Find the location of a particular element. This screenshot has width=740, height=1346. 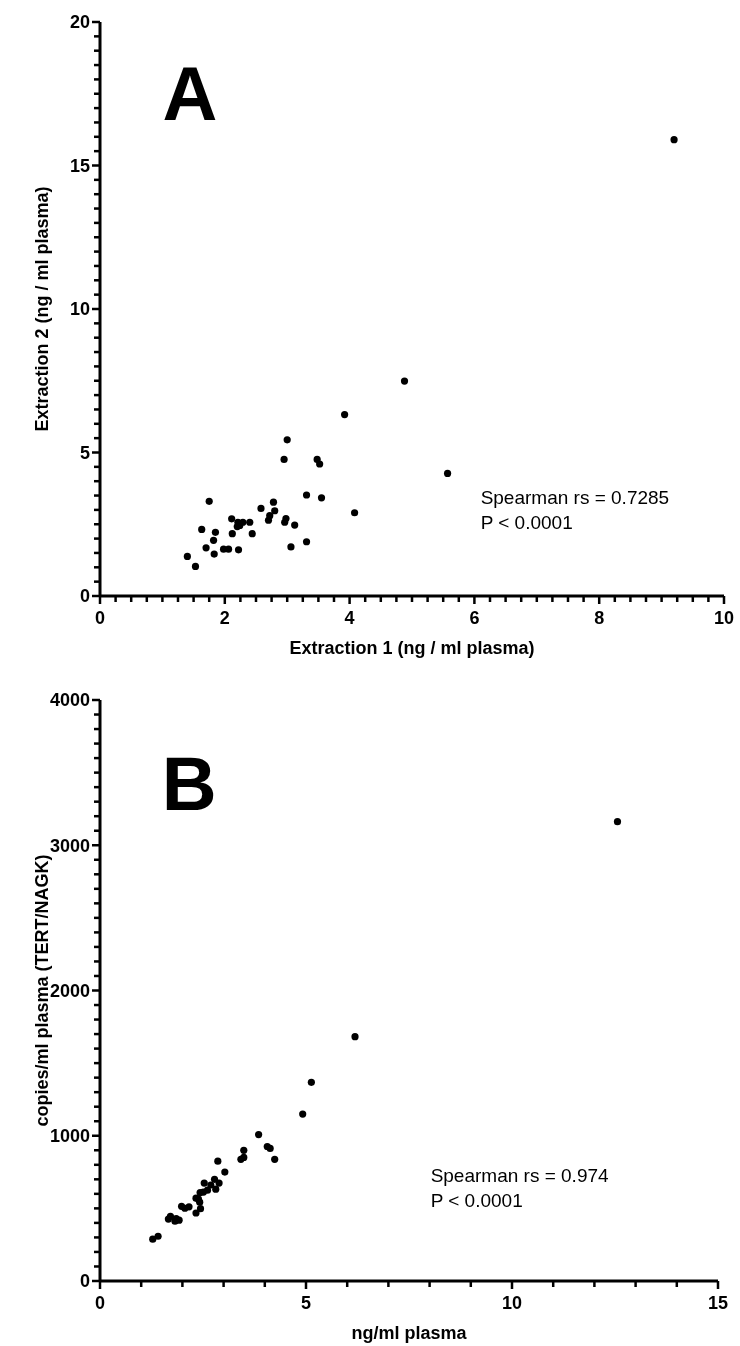

x-axis-title: ng/ml plasma is located at coordinates (409, 1333).